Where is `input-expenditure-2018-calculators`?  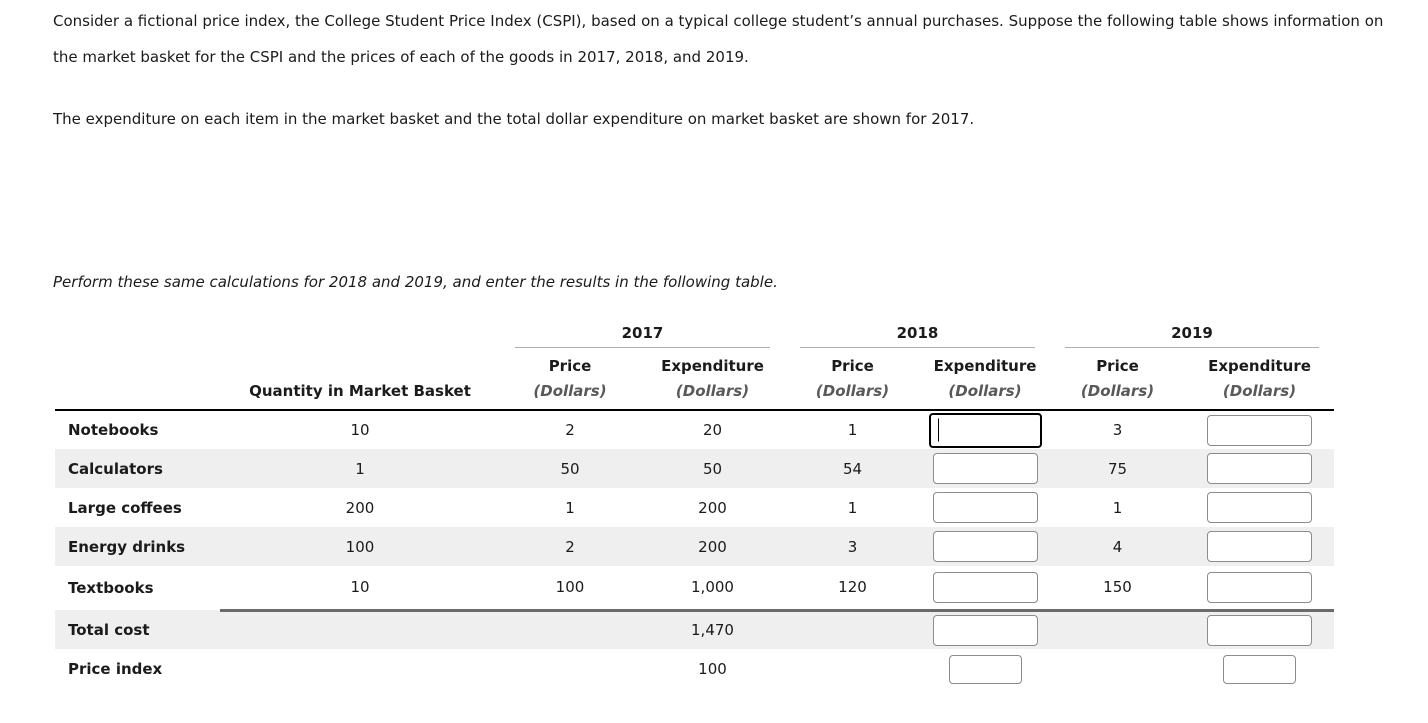
input-expenditure-2018-calculators is located at coordinates (985, 468).